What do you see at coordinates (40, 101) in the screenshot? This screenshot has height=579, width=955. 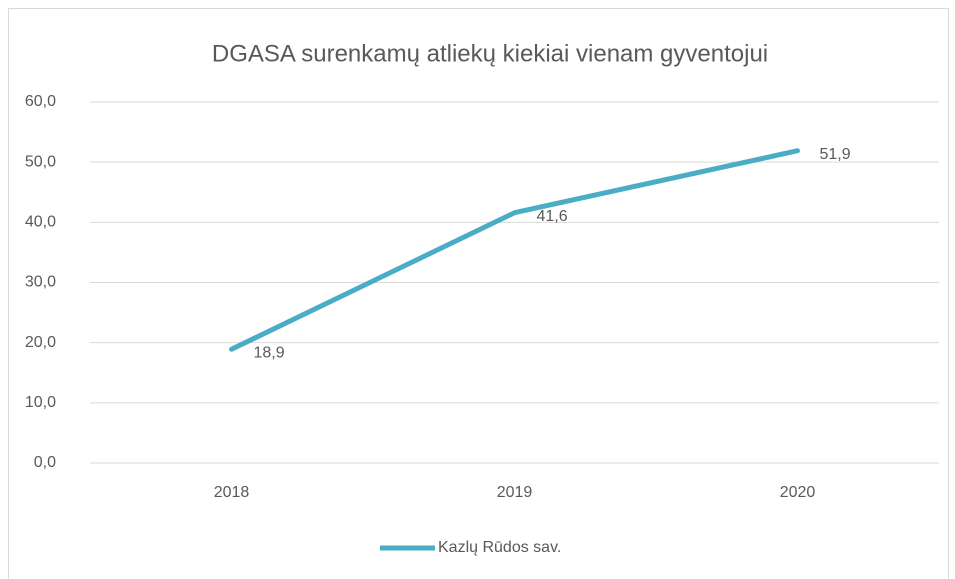 I see `y-tick-label: 60,0` at bounding box center [40, 101].